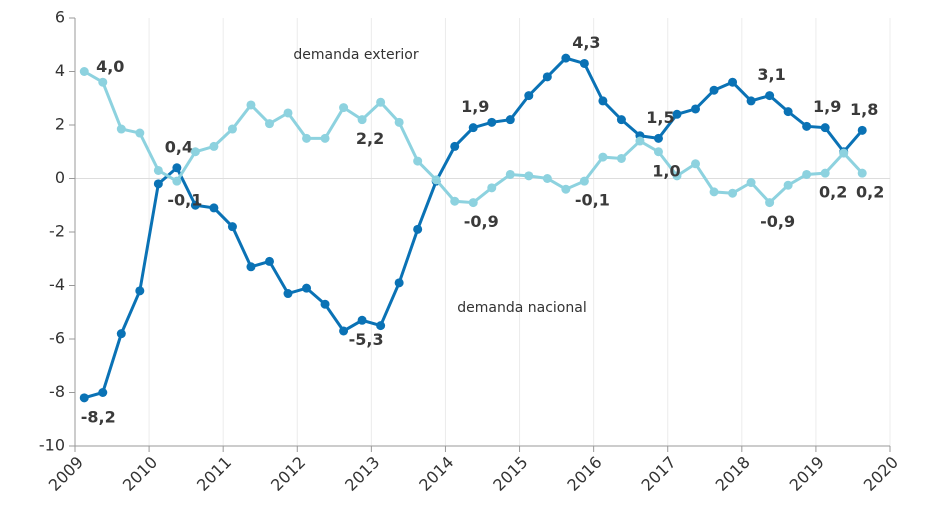  I want to click on y-tick-label: 2, so click(60, 124).